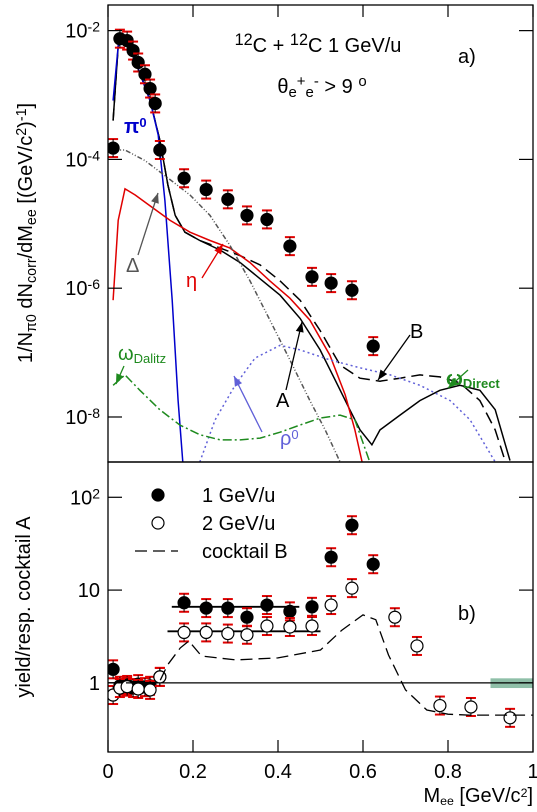 This screenshot has height=812, width=537. I want to click on chart-title-part: C 1 GeV/u, so click(354, 46).